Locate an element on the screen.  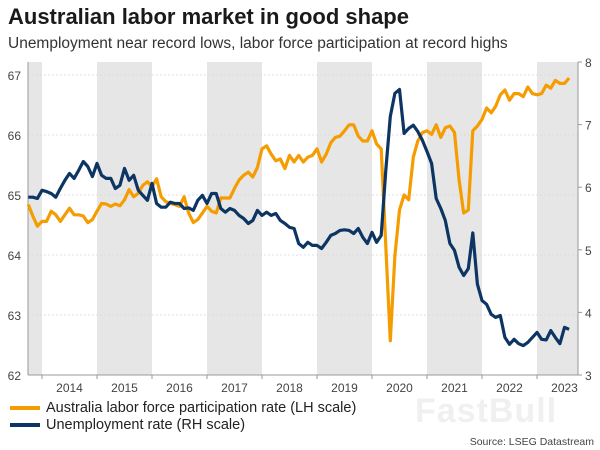
legend-label: Unemployment rate (RH scale) is located at coordinates (146, 425).